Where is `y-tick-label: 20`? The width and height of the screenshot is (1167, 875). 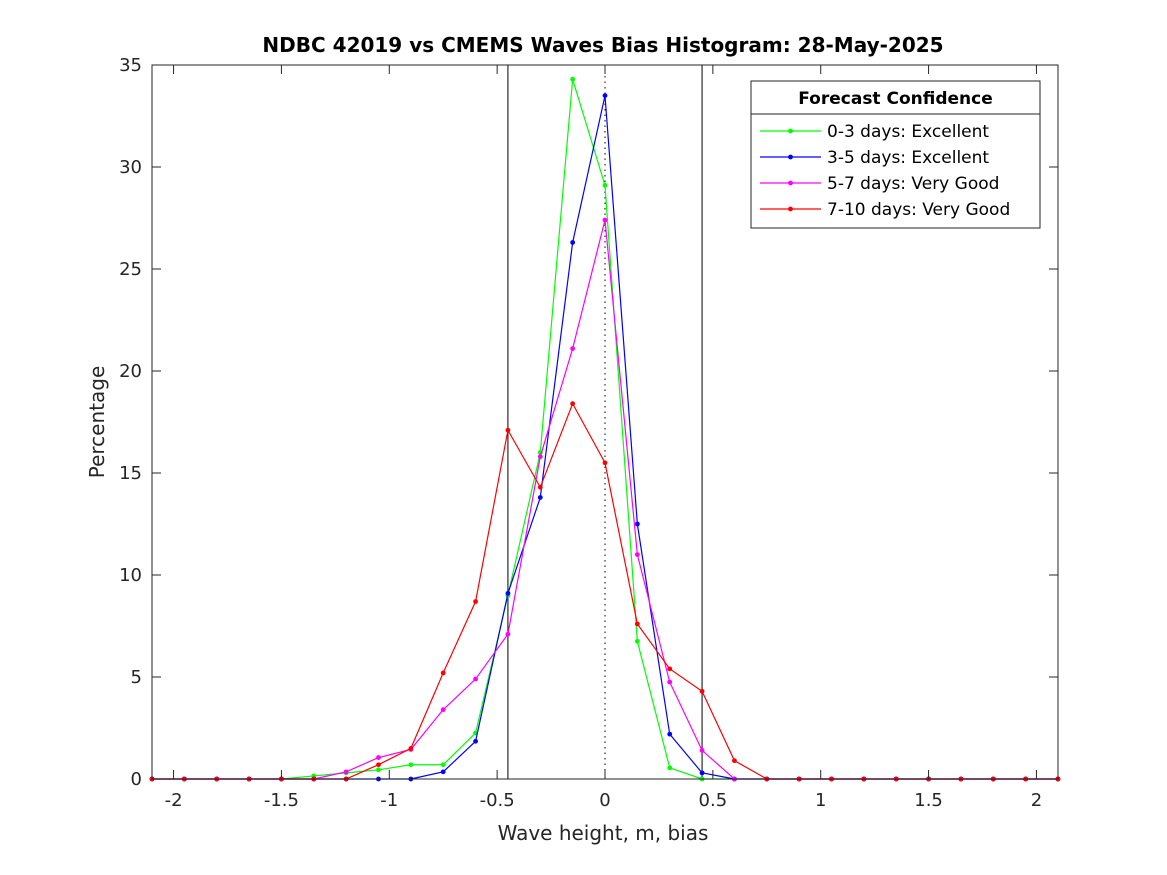
y-tick-label: 20 is located at coordinates (130, 371).